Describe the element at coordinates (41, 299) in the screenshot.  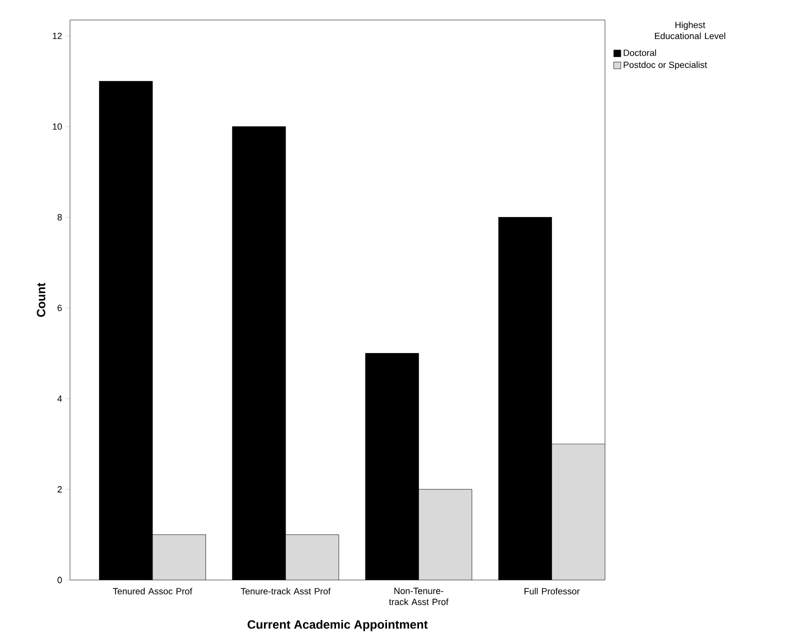
I see `y-axis-title: Count` at that location.